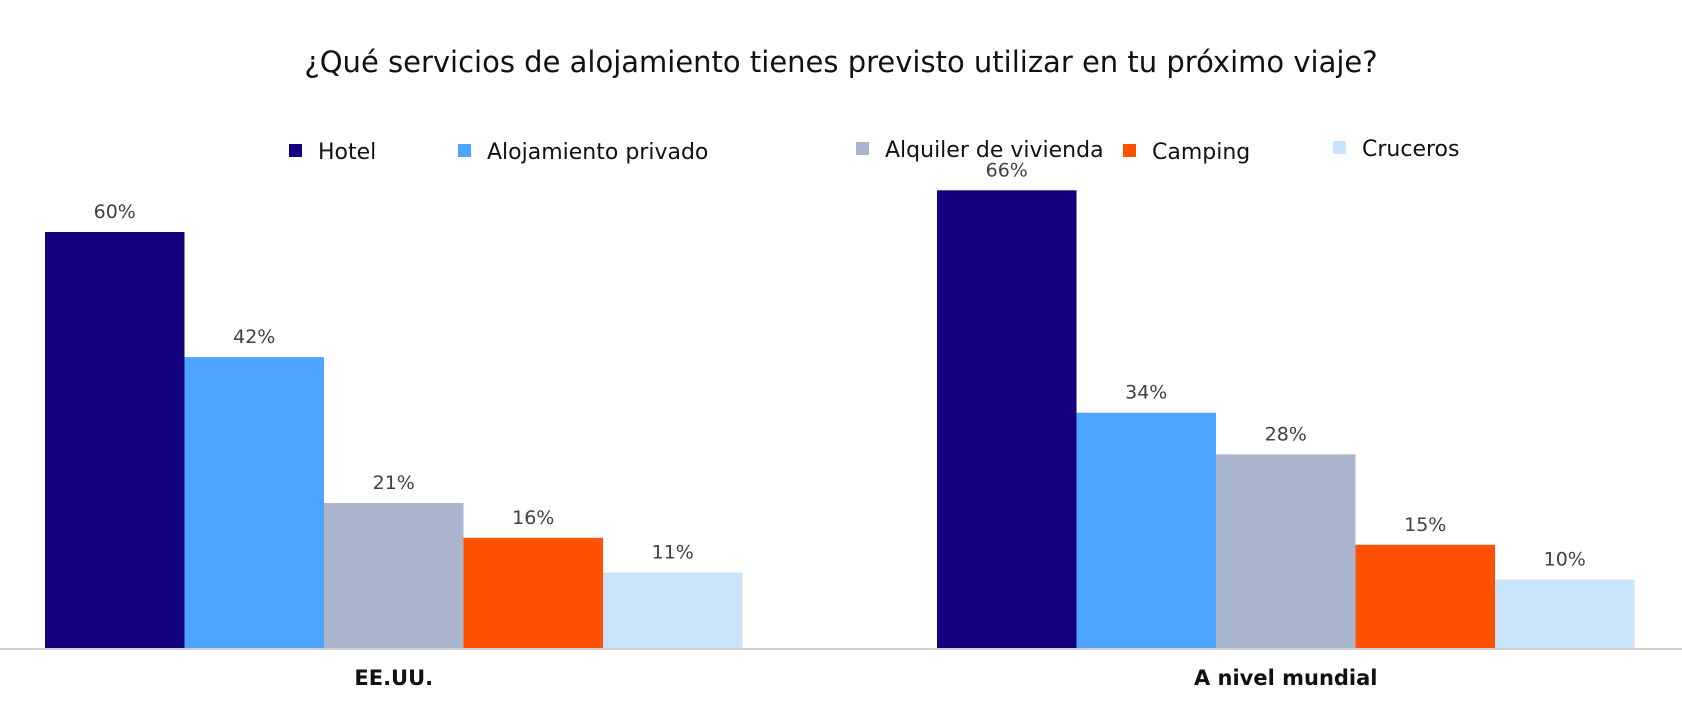 This screenshot has width=1682, height=702. I want to click on legend-item: Hotel, so click(332, 152).